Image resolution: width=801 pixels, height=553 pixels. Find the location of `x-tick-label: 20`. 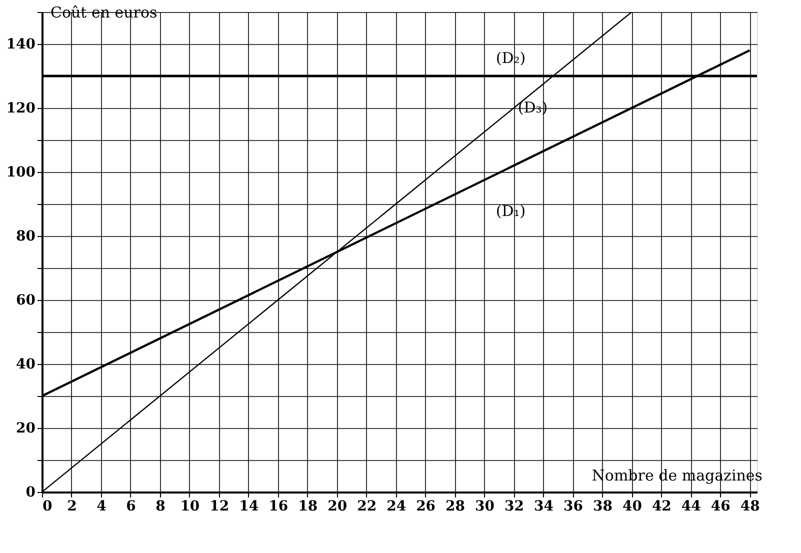

x-tick-label: 20 is located at coordinates (338, 506).